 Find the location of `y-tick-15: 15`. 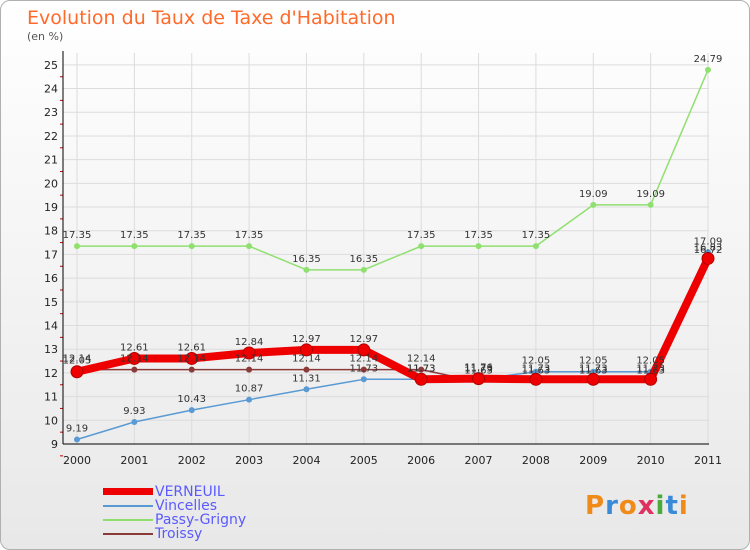

y-tick-15: 15 is located at coordinates (51, 302).